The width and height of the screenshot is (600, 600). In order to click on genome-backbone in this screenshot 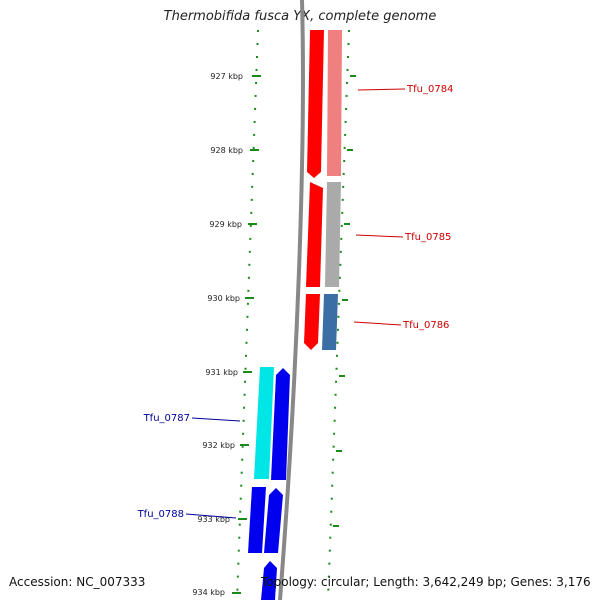, I will do `click(291, 300)`.